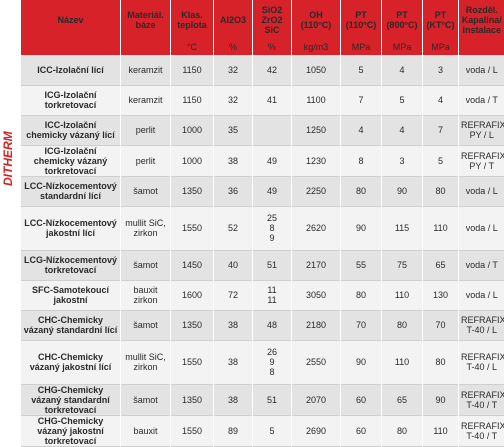 The width and height of the screenshot is (504, 447). Describe the element at coordinates (402, 47) in the screenshot. I see `unit-pt800: MPa` at that location.